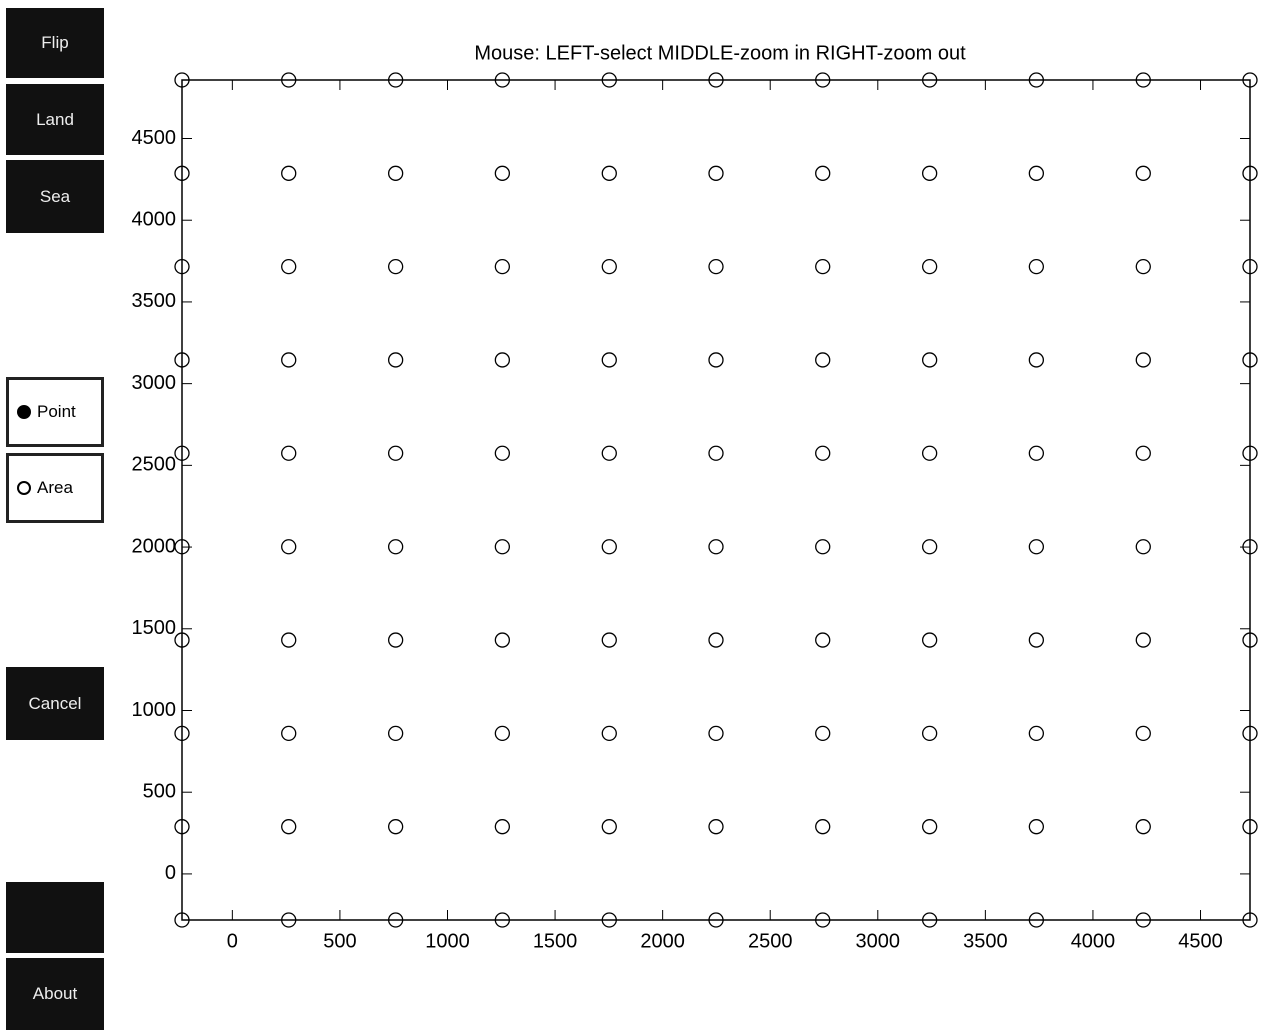  What do you see at coordinates (55, 119) in the screenshot?
I see `land-button: Land` at bounding box center [55, 119].